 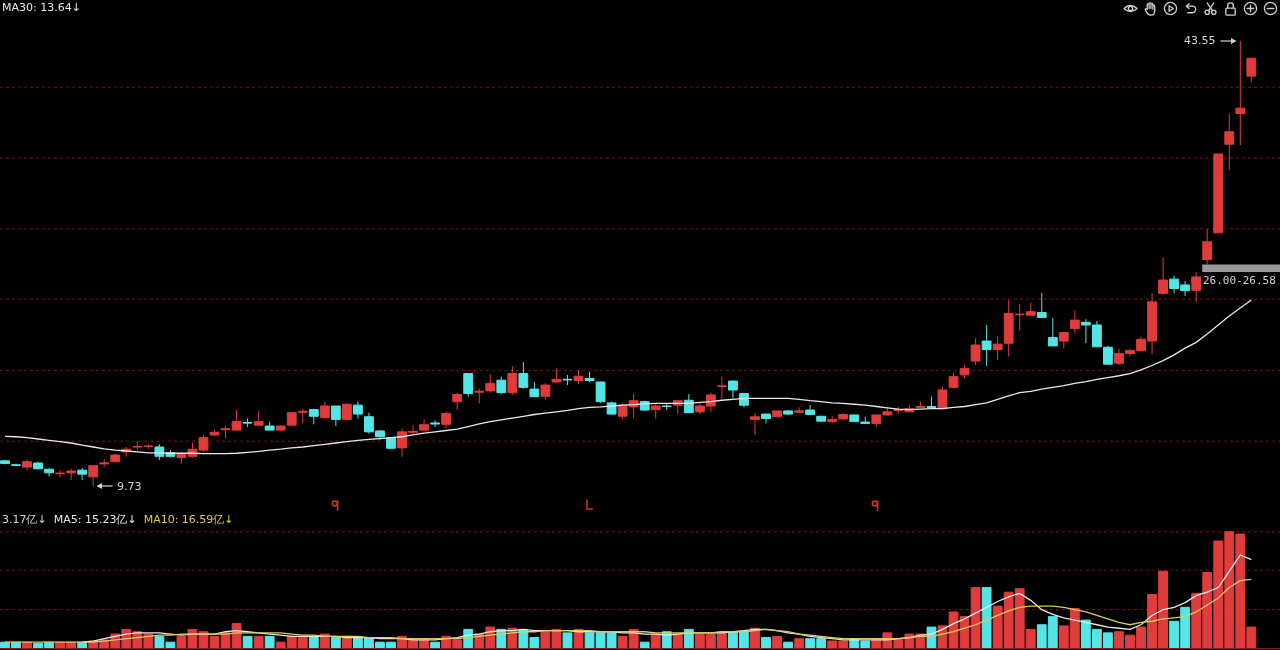 What do you see at coordinates (129, 486) in the screenshot?
I see `annotation: 9.73` at bounding box center [129, 486].